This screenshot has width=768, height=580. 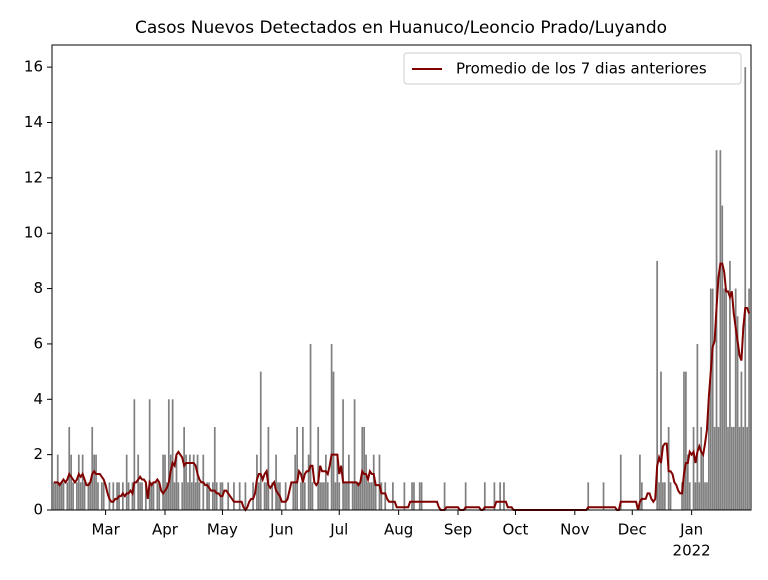 What do you see at coordinates (38, 510) in the screenshot?
I see `y-tick-label: 0` at bounding box center [38, 510].